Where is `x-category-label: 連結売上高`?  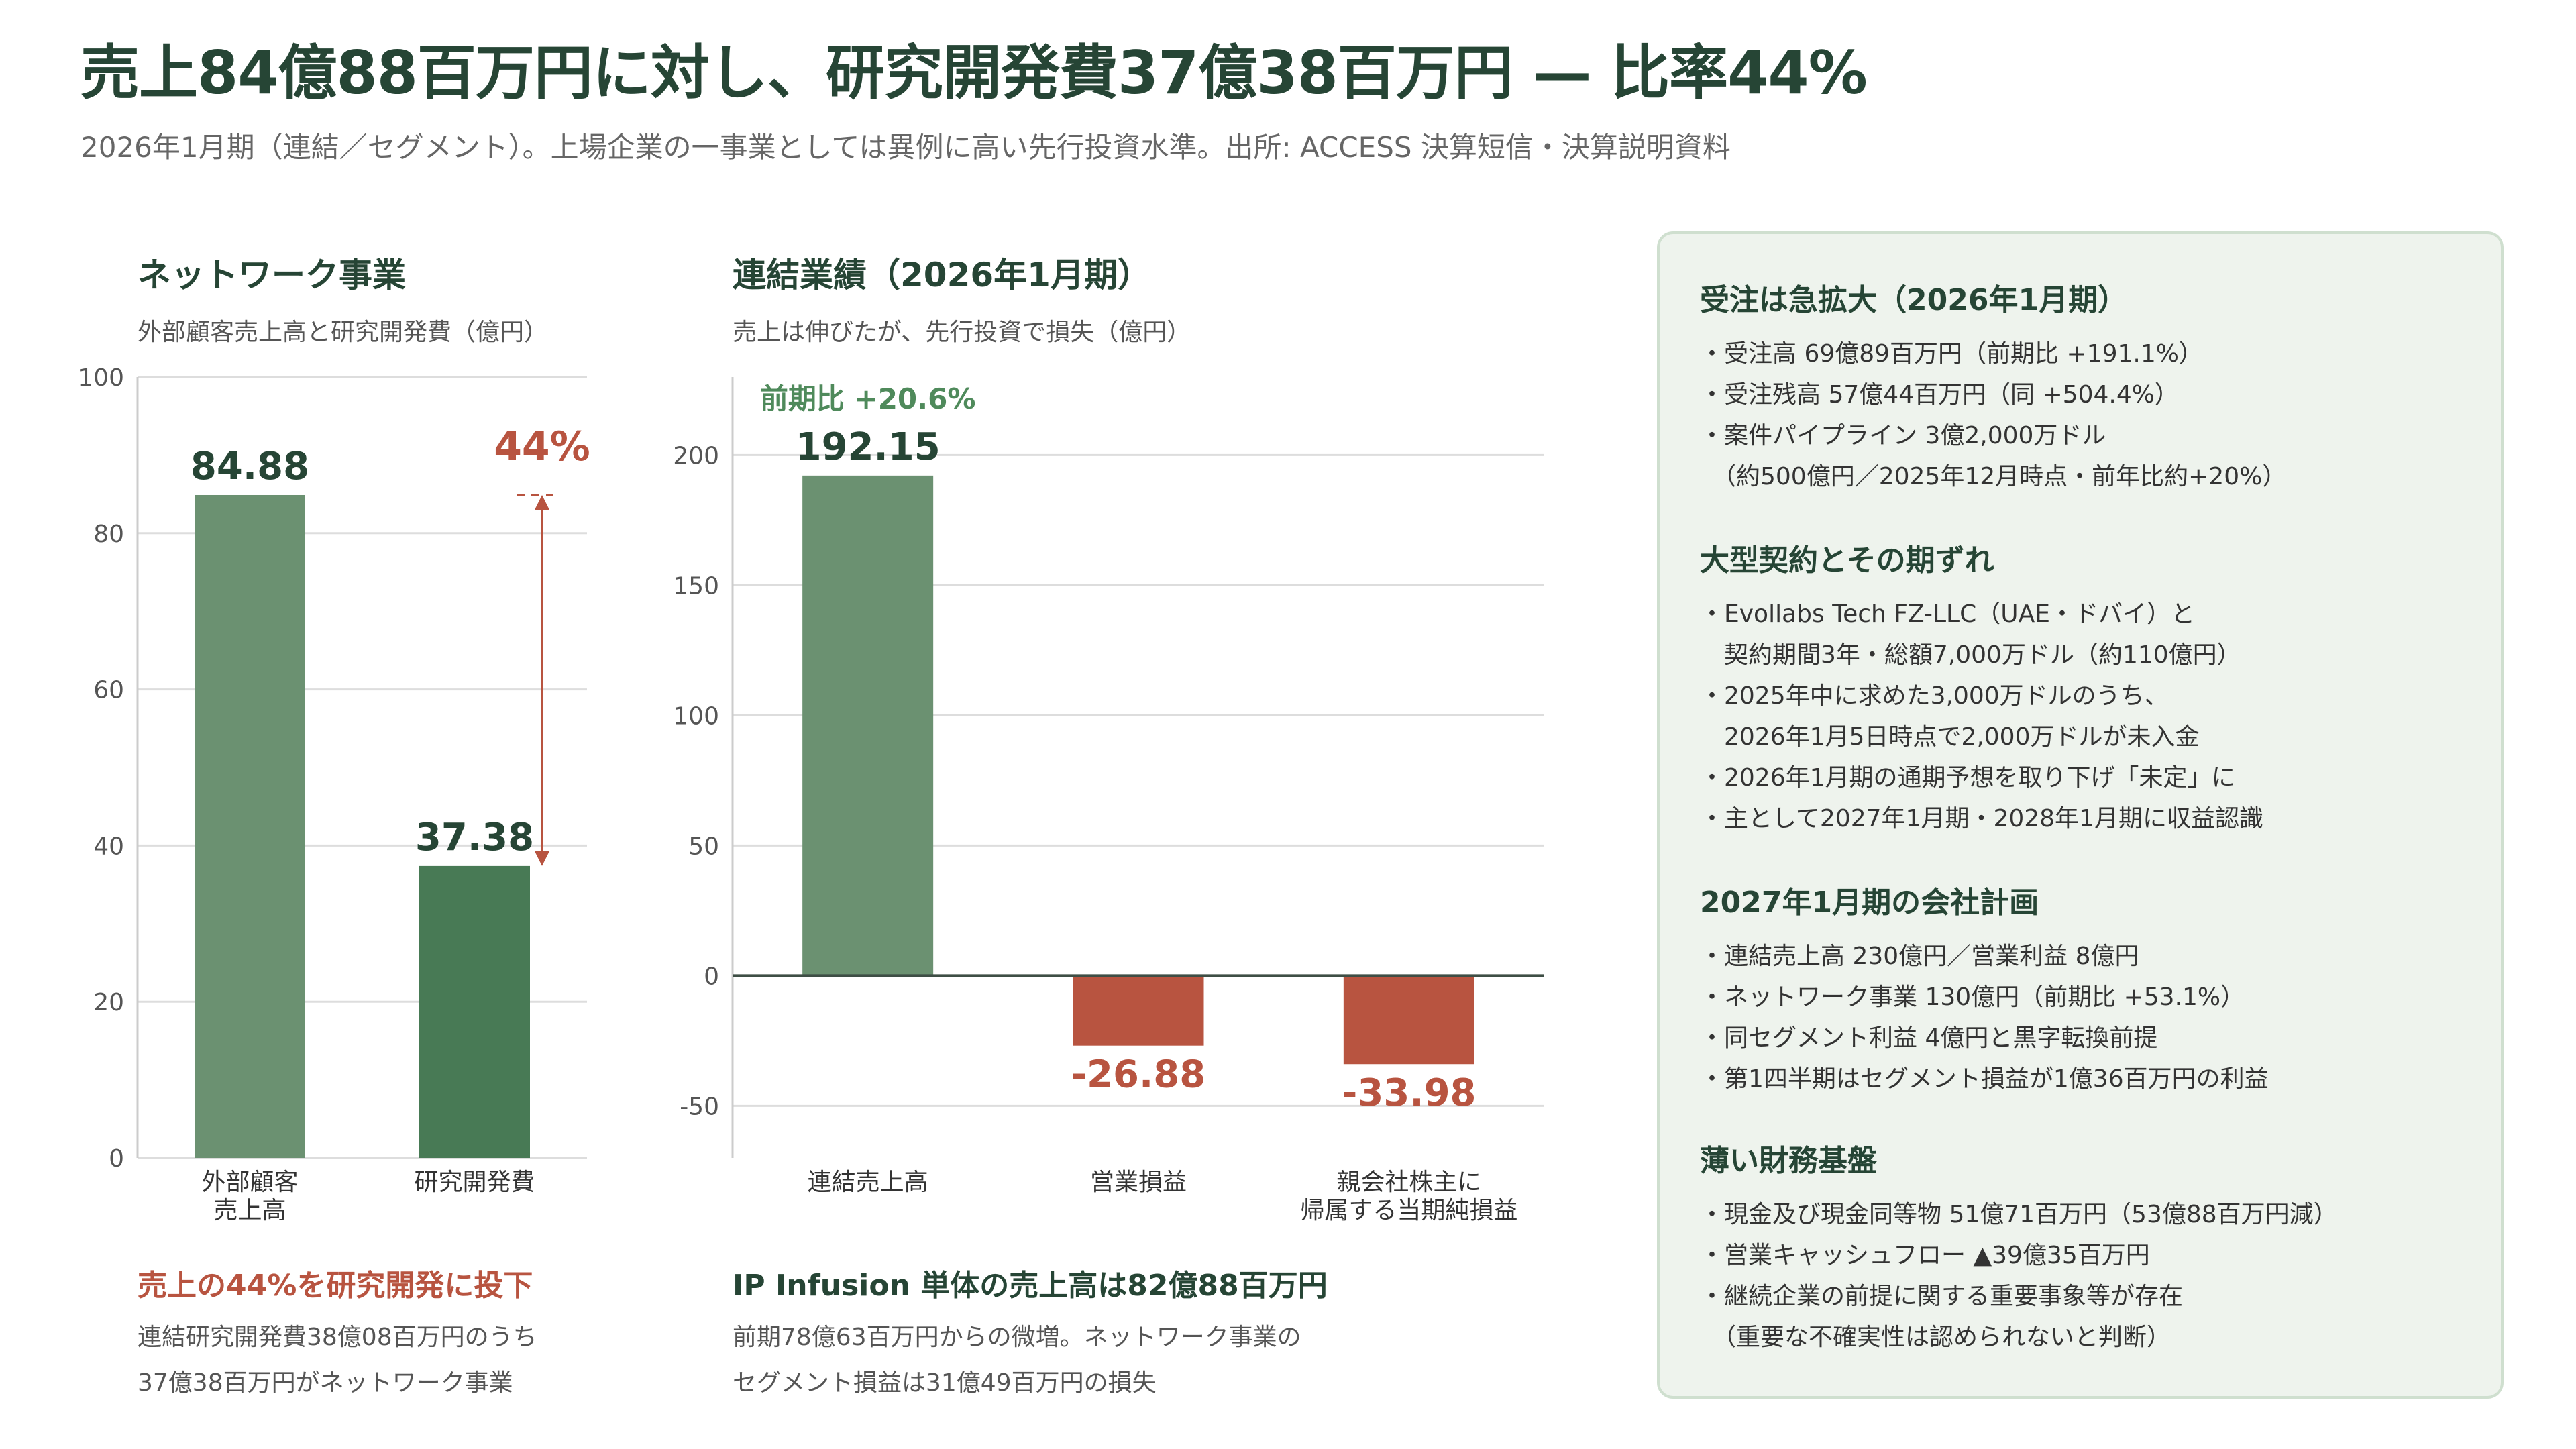 x-category-label: 連結売上高 is located at coordinates (868, 1182).